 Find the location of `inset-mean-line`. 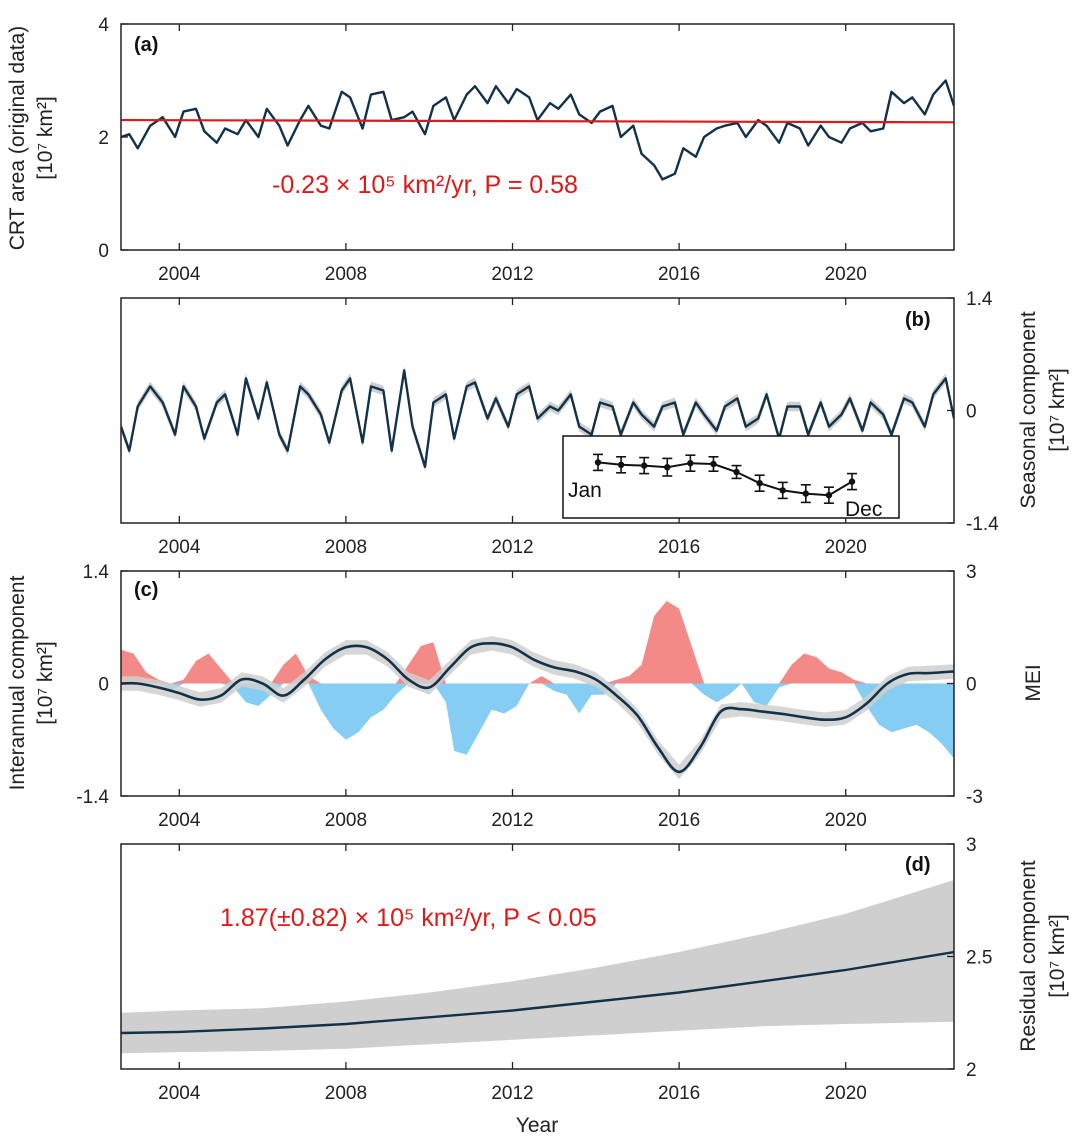

inset-mean-line is located at coordinates (725, 479).